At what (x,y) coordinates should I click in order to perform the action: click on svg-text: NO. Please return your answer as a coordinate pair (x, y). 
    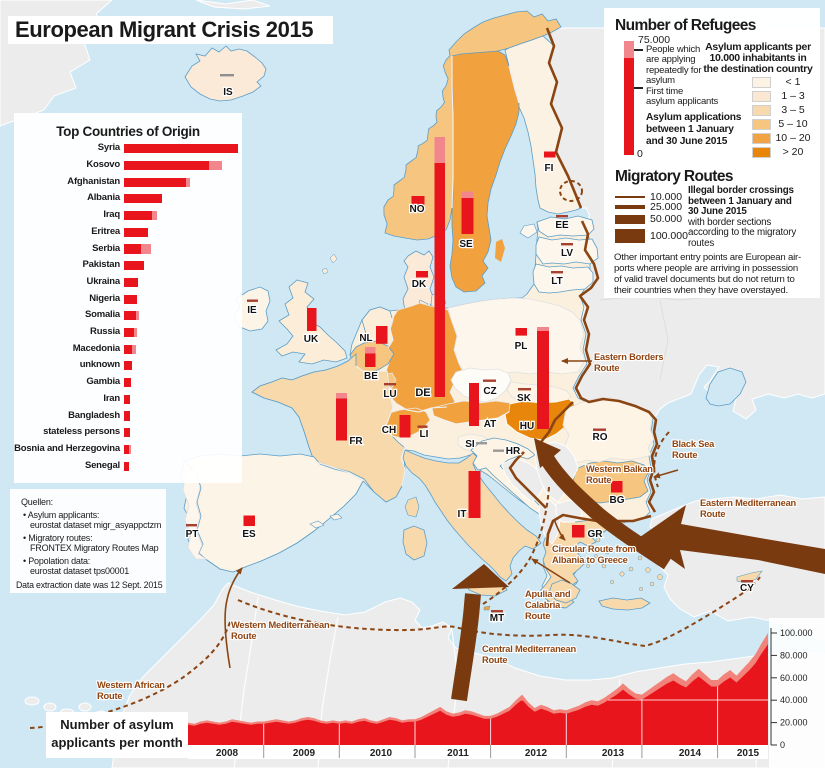
    Looking at the image, I should click on (417, 209).